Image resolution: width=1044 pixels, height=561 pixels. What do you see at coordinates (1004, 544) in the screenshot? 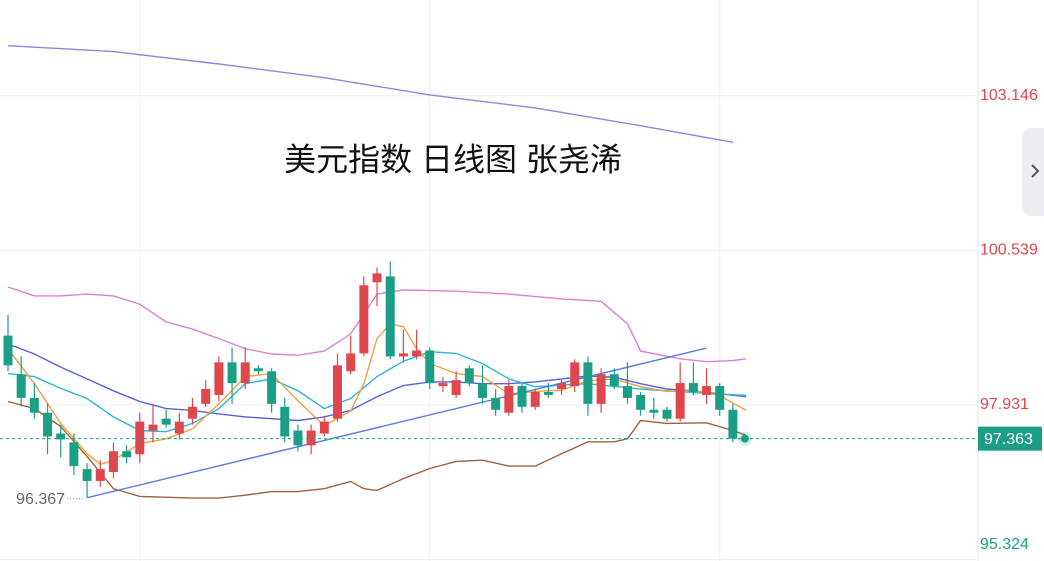
I see `y-tick-label: 95.324` at bounding box center [1004, 544].